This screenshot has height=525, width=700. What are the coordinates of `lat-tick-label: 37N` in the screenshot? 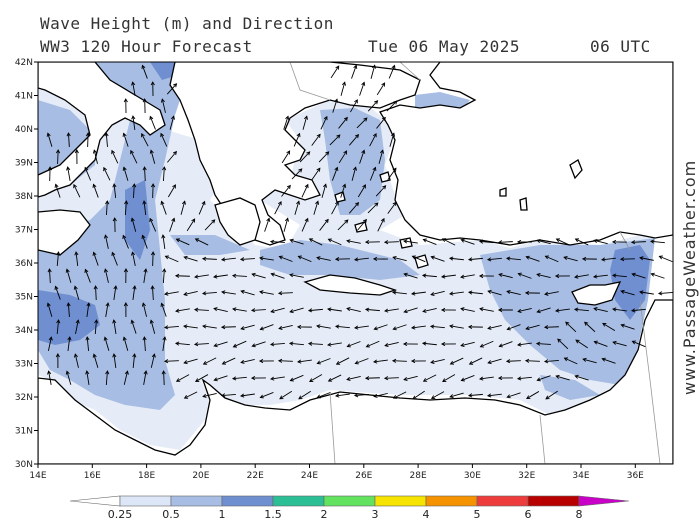 It's located at (24, 231).